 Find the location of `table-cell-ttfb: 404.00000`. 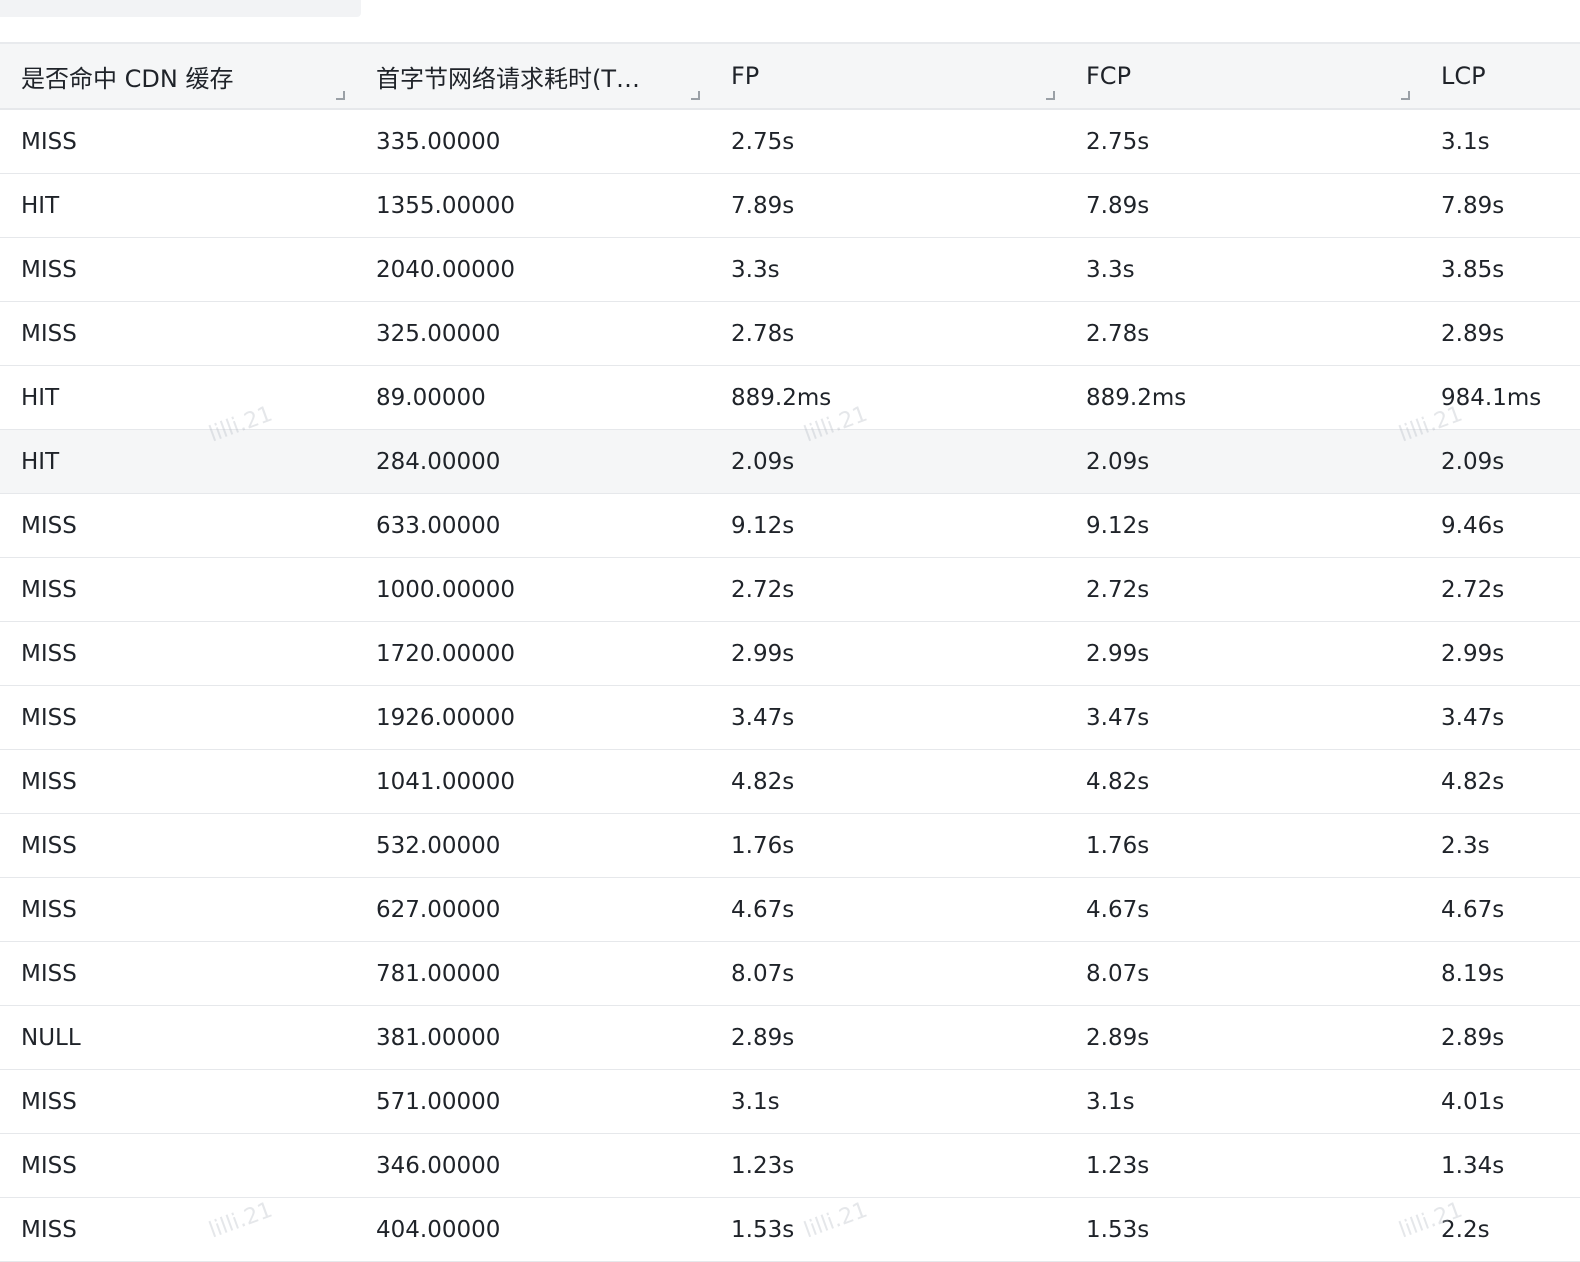

table-cell-ttfb: 404.00000 is located at coordinates (438, 1229).